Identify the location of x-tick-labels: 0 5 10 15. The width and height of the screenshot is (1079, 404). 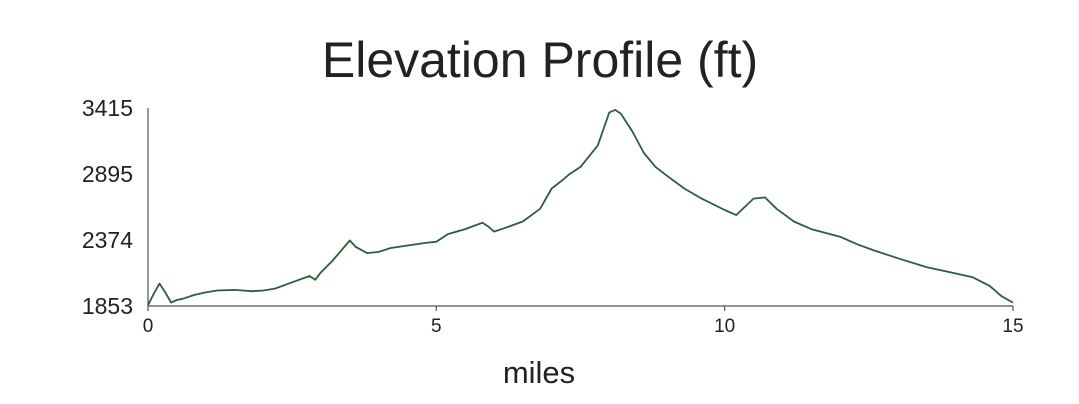
(583, 321).